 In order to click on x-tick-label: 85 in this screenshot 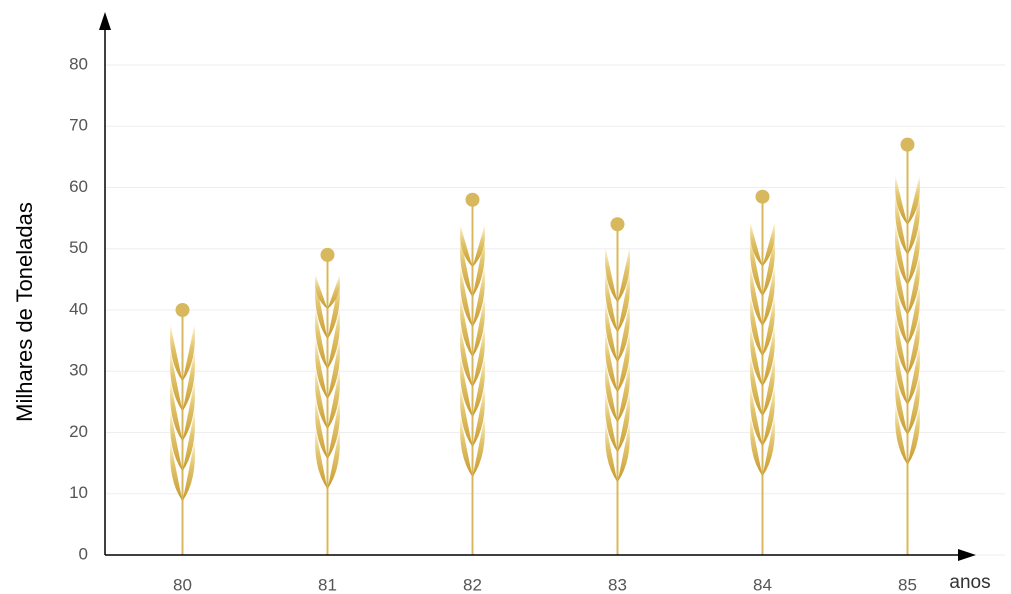, I will do `click(907, 584)`.